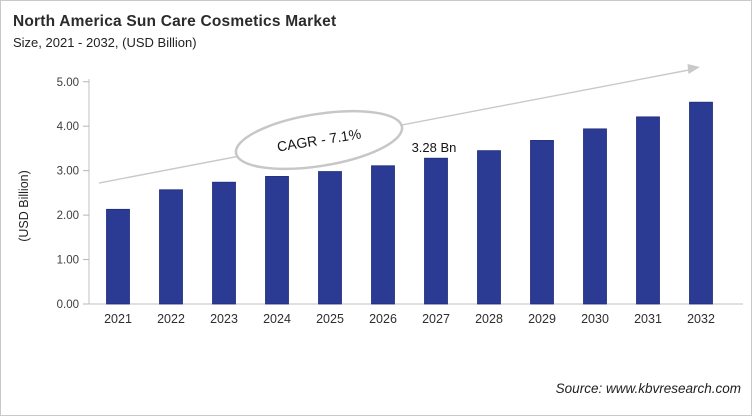 This screenshot has width=752, height=416. Describe the element at coordinates (383, 319) in the screenshot. I see `x-tick-label-2026: 2026` at that location.